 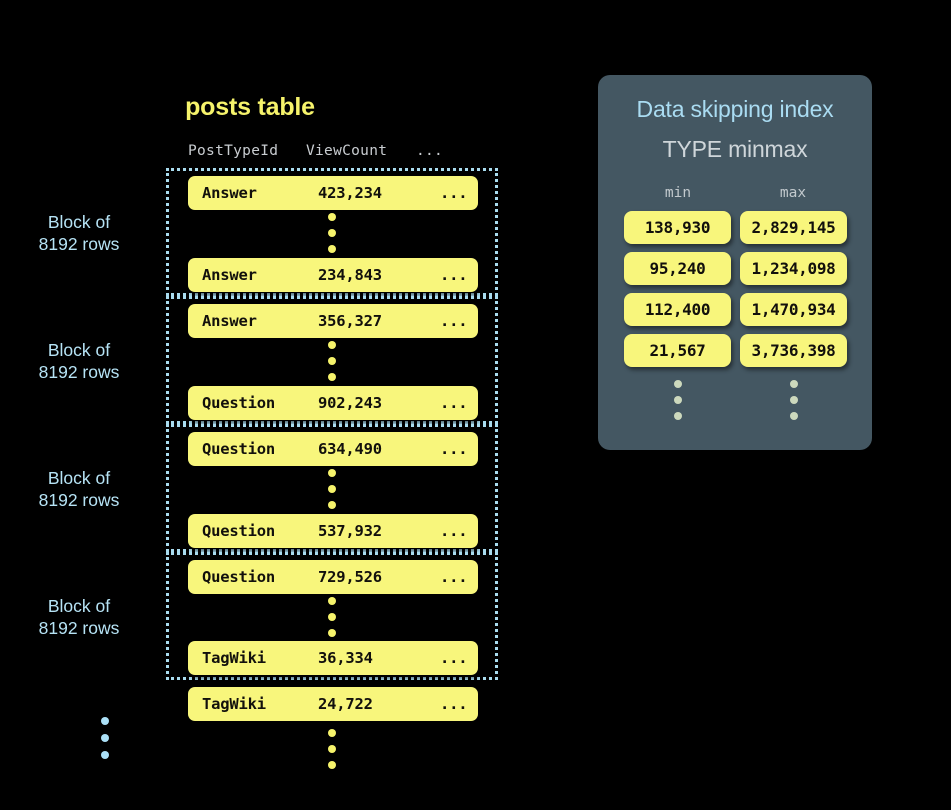 I want to click on block-label-3-line1: Block of, so click(x=79, y=478).